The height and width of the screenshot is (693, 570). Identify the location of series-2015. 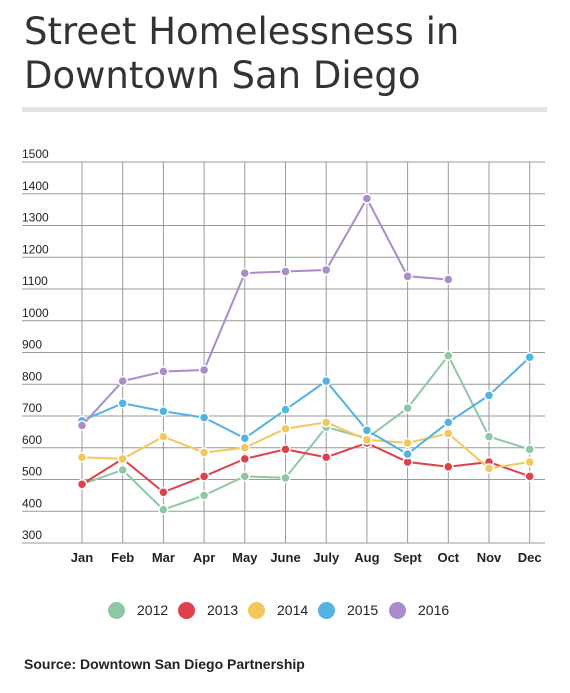
(305, 406).